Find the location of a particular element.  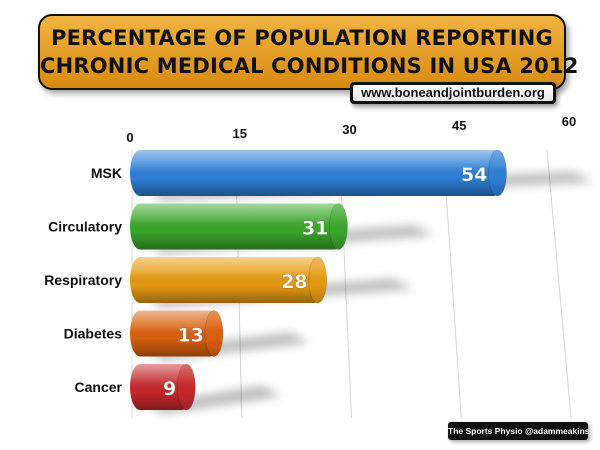

category-label: Respiratory is located at coordinates (83, 280).